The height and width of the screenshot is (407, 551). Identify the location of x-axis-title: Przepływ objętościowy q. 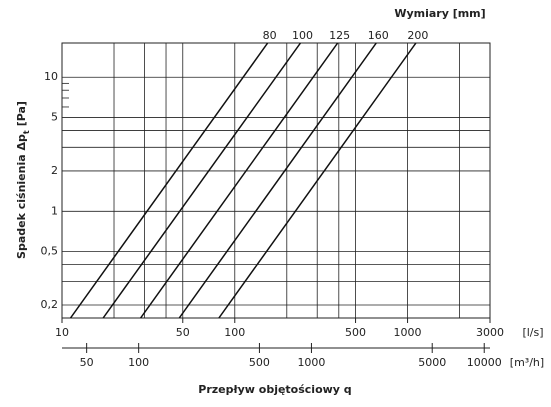
(274, 389).